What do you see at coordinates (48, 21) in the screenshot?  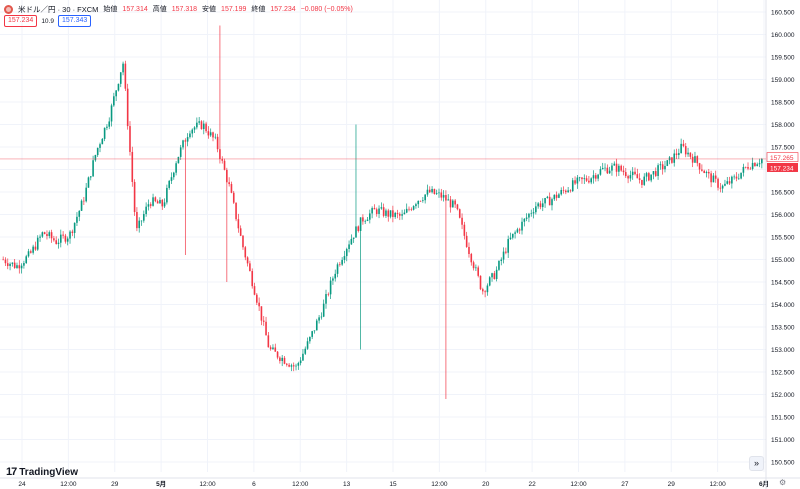 I see `trade-buttons: 157.234 10.9 157.343` at bounding box center [48, 21].